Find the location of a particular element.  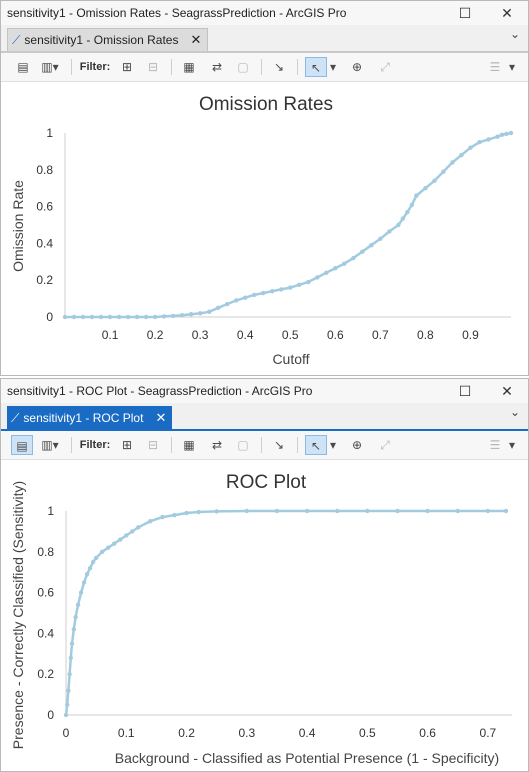

y-tick-label: 0.2 is located at coordinates (44, 280).